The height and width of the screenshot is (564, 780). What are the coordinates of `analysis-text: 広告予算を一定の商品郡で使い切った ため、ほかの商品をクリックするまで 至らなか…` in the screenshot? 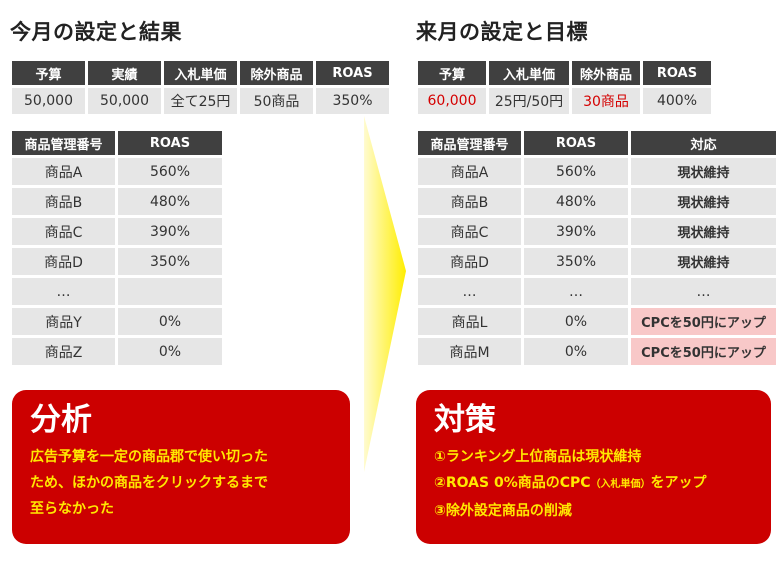 It's located at (181, 483).